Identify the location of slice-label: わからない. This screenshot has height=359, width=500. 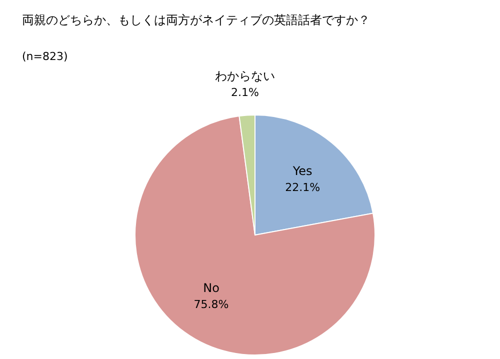
(244, 75).